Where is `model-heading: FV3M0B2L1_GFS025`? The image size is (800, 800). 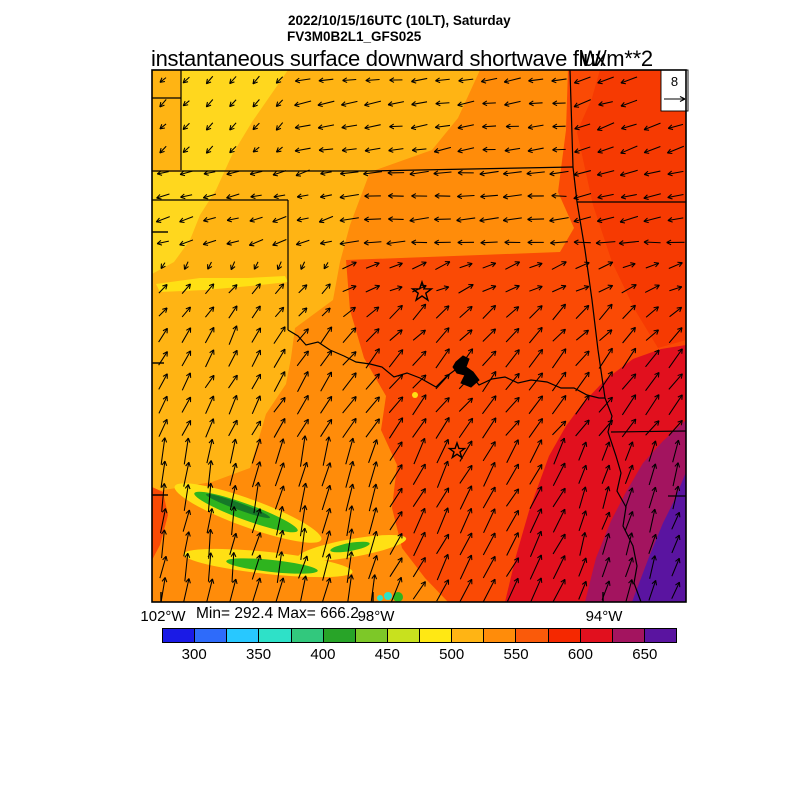
model-heading: FV3M0B2L1_GFS025 is located at coordinates (354, 36).